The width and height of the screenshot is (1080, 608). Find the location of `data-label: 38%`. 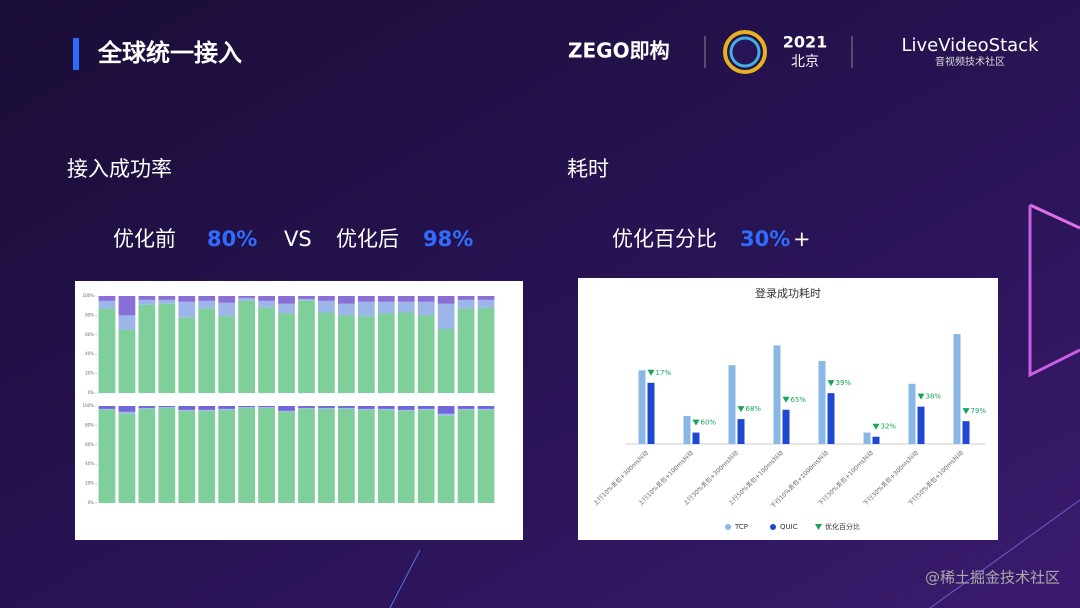

data-label: 38% is located at coordinates (934, 397).